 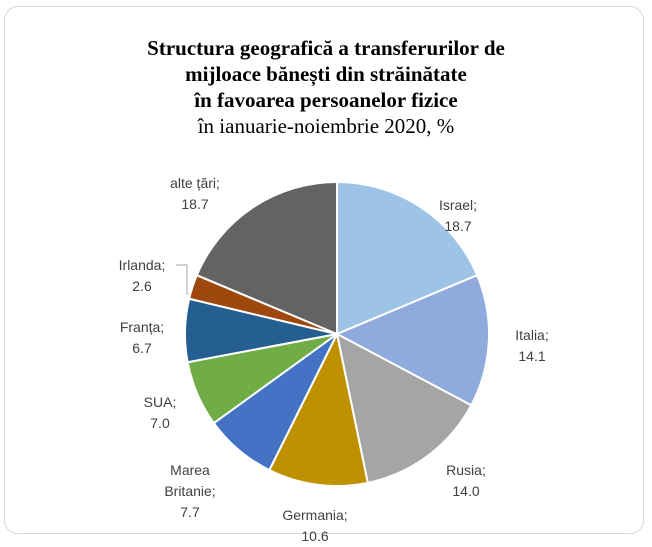 What do you see at coordinates (532, 346) in the screenshot?
I see `data-label: Italia; 14.1` at bounding box center [532, 346].